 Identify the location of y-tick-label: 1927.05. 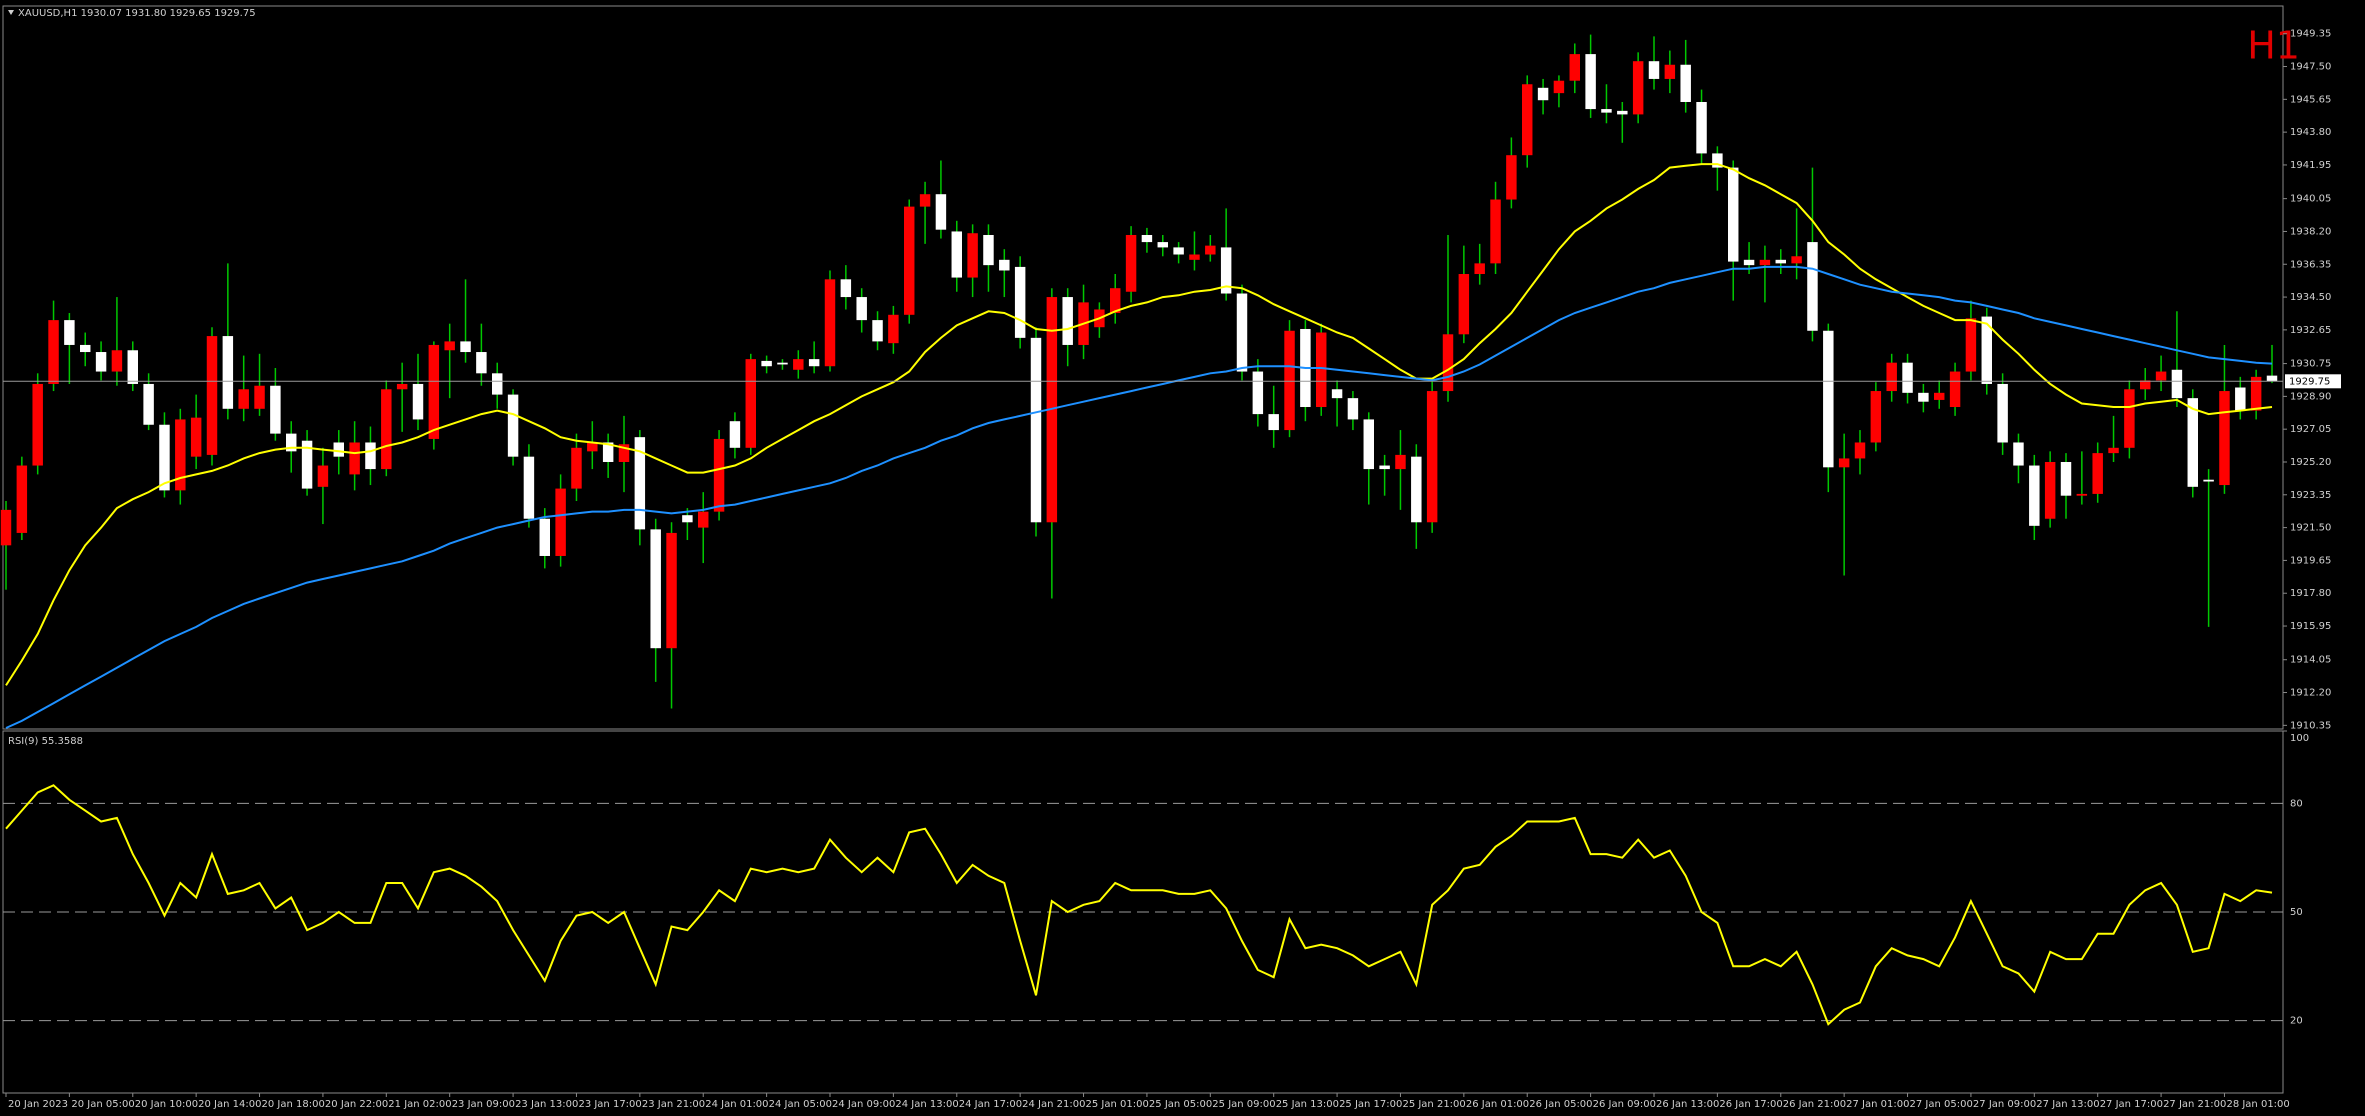
(2310, 429).